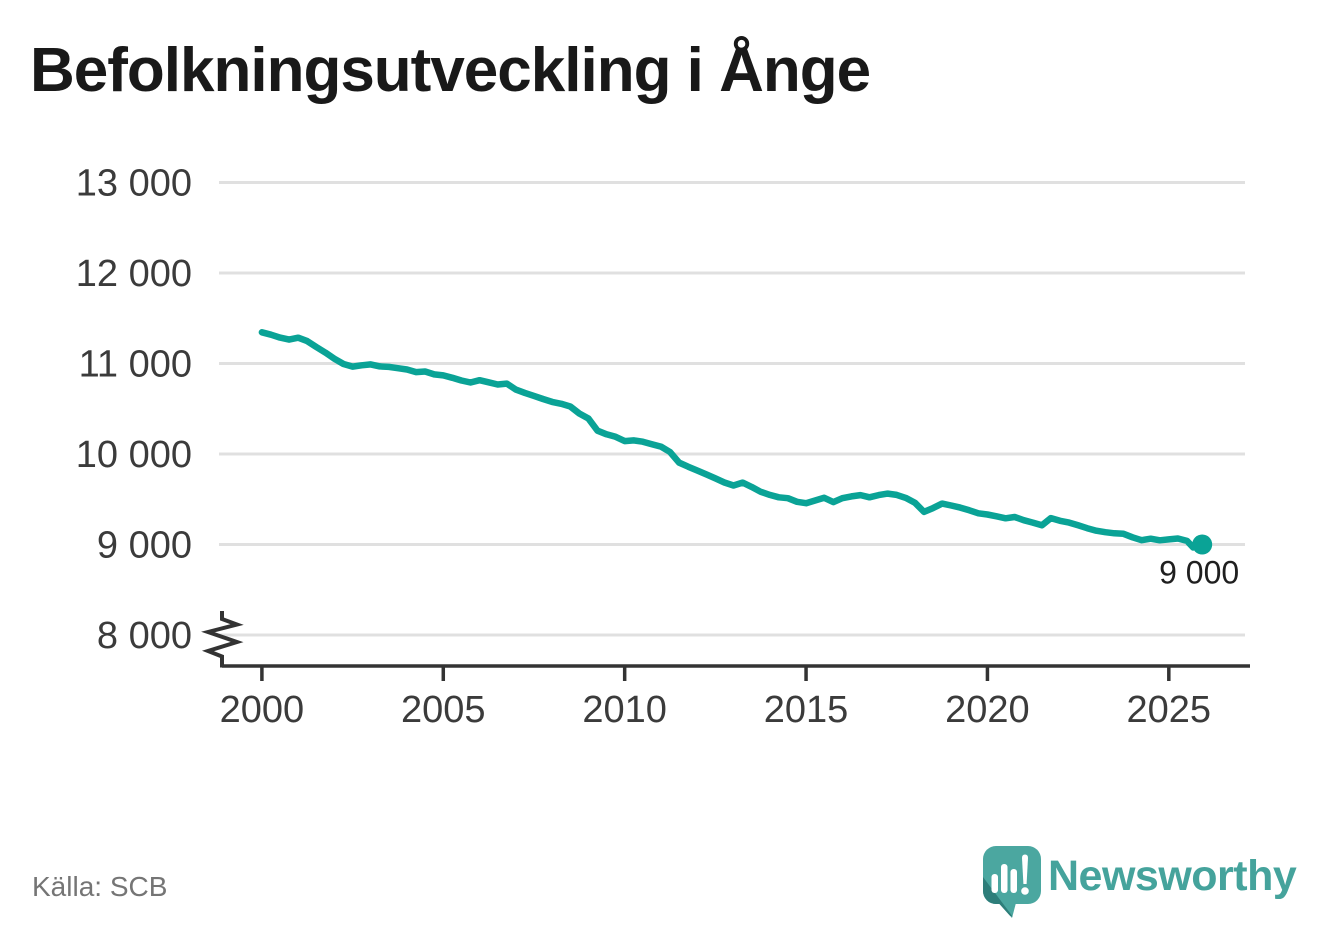 The width and height of the screenshot is (1322, 939). Describe the element at coordinates (144, 636) in the screenshot. I see `y-tick-label: 8 000` at that location.